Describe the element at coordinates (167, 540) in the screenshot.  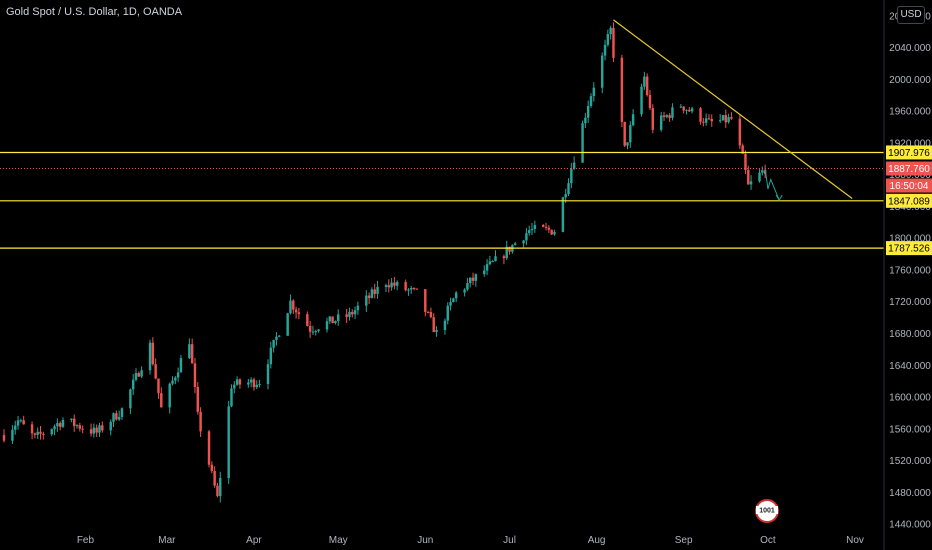
I see `time-tick-label: Mar` at that location.